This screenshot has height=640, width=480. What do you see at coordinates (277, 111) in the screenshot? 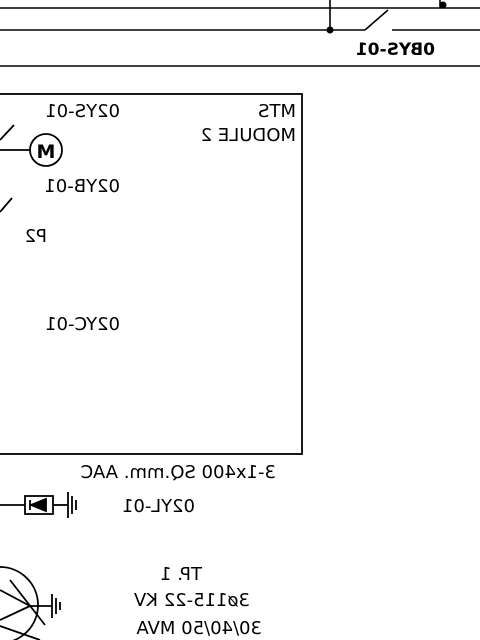
I see `module-title-line1: MTS` at bounding box center [277, 111].